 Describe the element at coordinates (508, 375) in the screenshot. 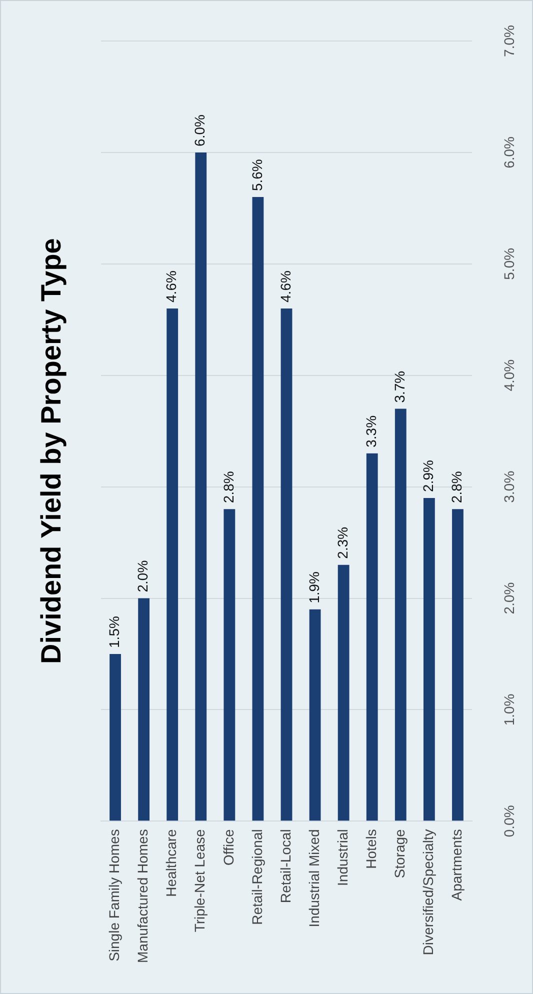

I see `y-tick-label: 4.0%` at that location.